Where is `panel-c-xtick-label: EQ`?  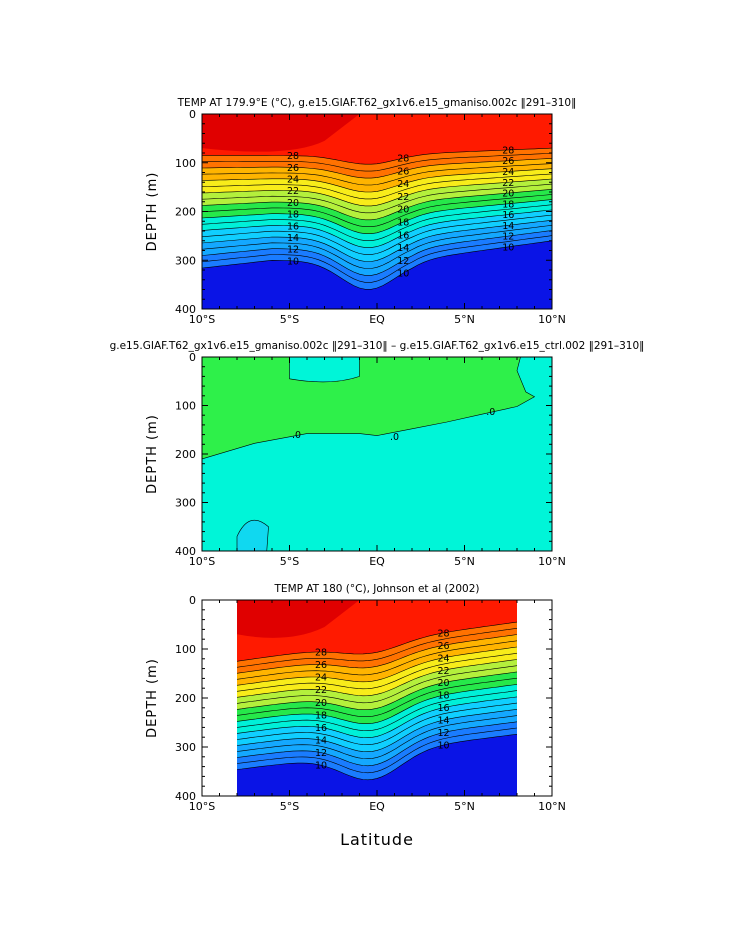 panel-c-xtick-label: EQ is located at coordinates (377, 806).